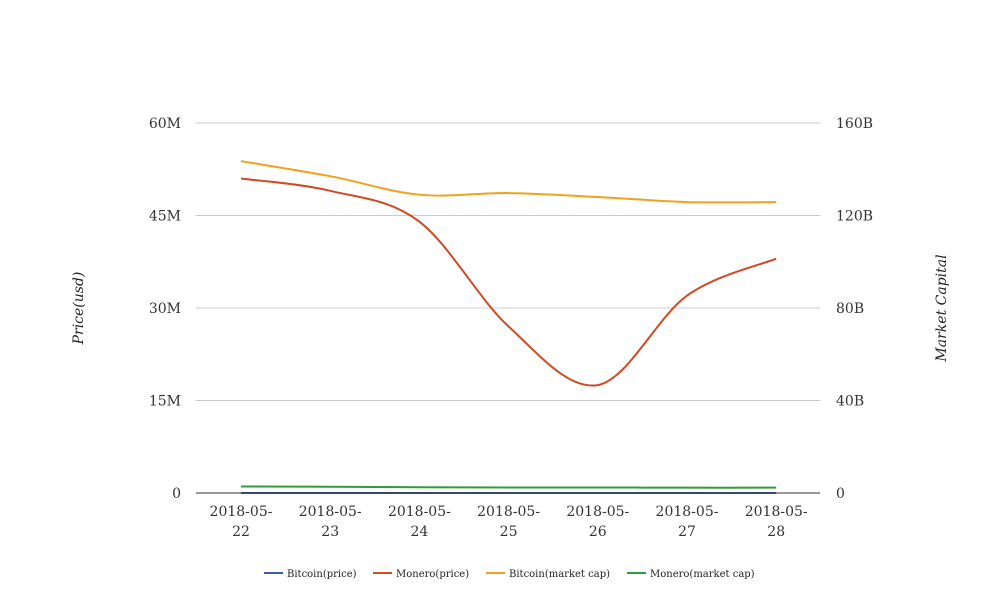  Describe the element at coordinates (432, 574) in the screenshot. I see `legend-label: Monero(price)` at that location.